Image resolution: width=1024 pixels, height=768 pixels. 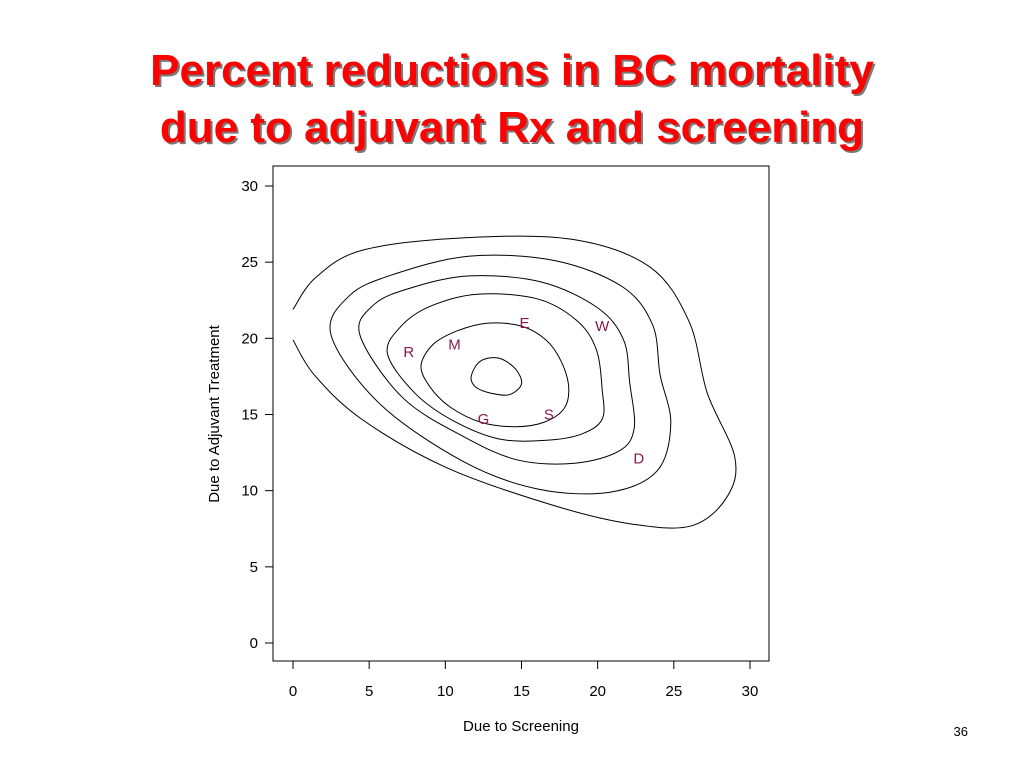 What do you see at coordinates (525, 323) in the screenshot?
I see `point-label-e: E` at bounding box center [525, 323].